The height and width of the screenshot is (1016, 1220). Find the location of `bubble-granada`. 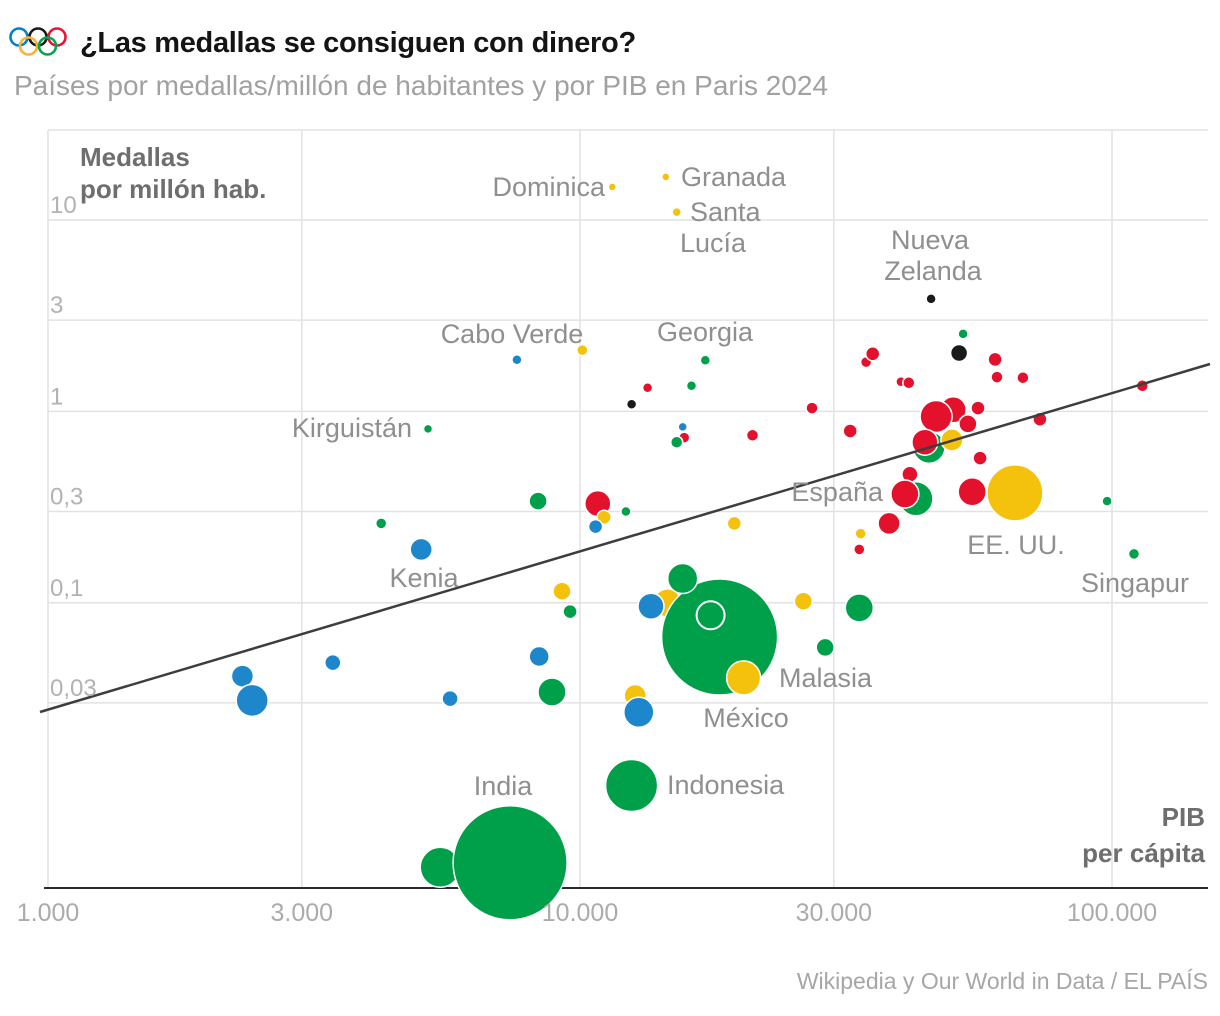

bubble-granada is located at coordinates (666, 177).